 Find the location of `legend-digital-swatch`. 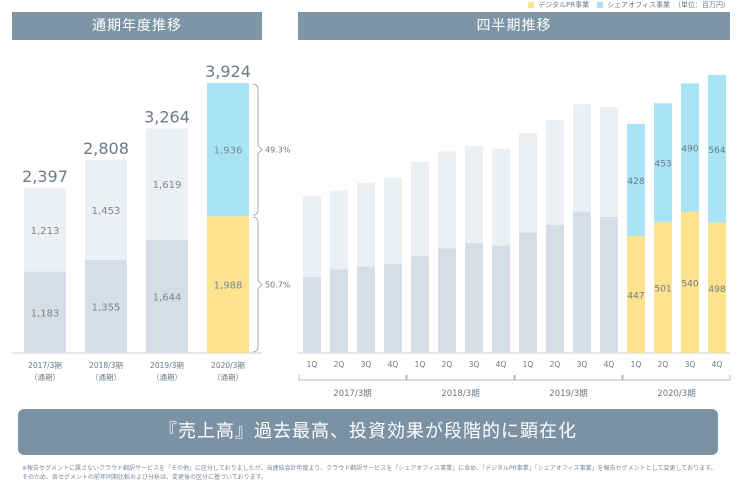

legend-digital-swatch is located at coordinates (531, 5).